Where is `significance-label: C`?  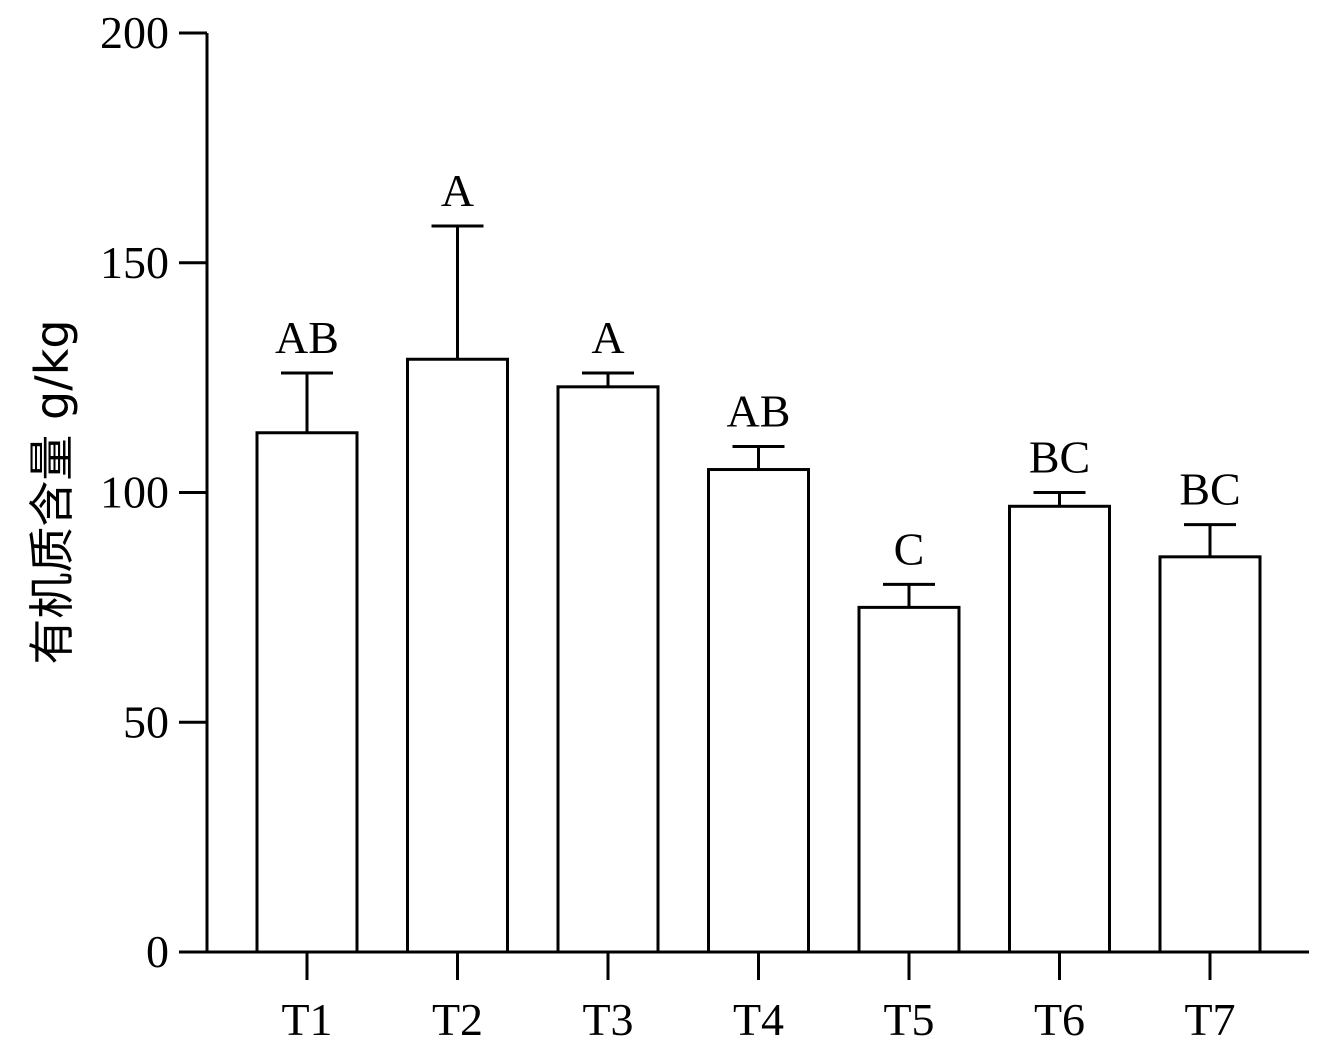
significance-label: C is located at coordinates (909, 548).